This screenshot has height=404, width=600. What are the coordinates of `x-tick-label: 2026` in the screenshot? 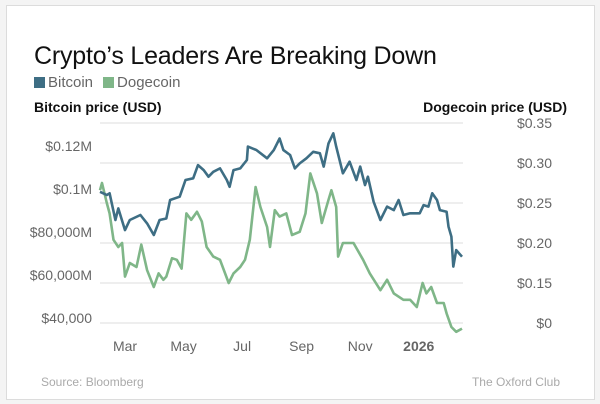 It's located at (418, 346).